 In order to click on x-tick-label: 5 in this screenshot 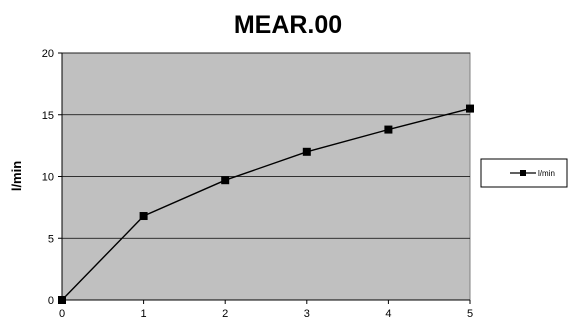, I will do `click(470, 314)`.